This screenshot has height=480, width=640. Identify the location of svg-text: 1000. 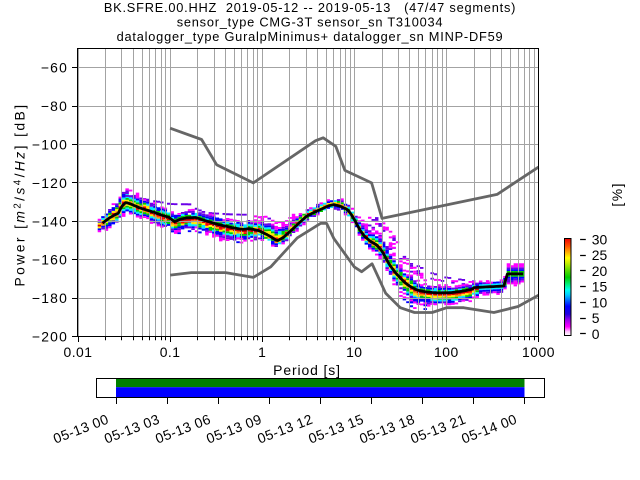
(538, 352).